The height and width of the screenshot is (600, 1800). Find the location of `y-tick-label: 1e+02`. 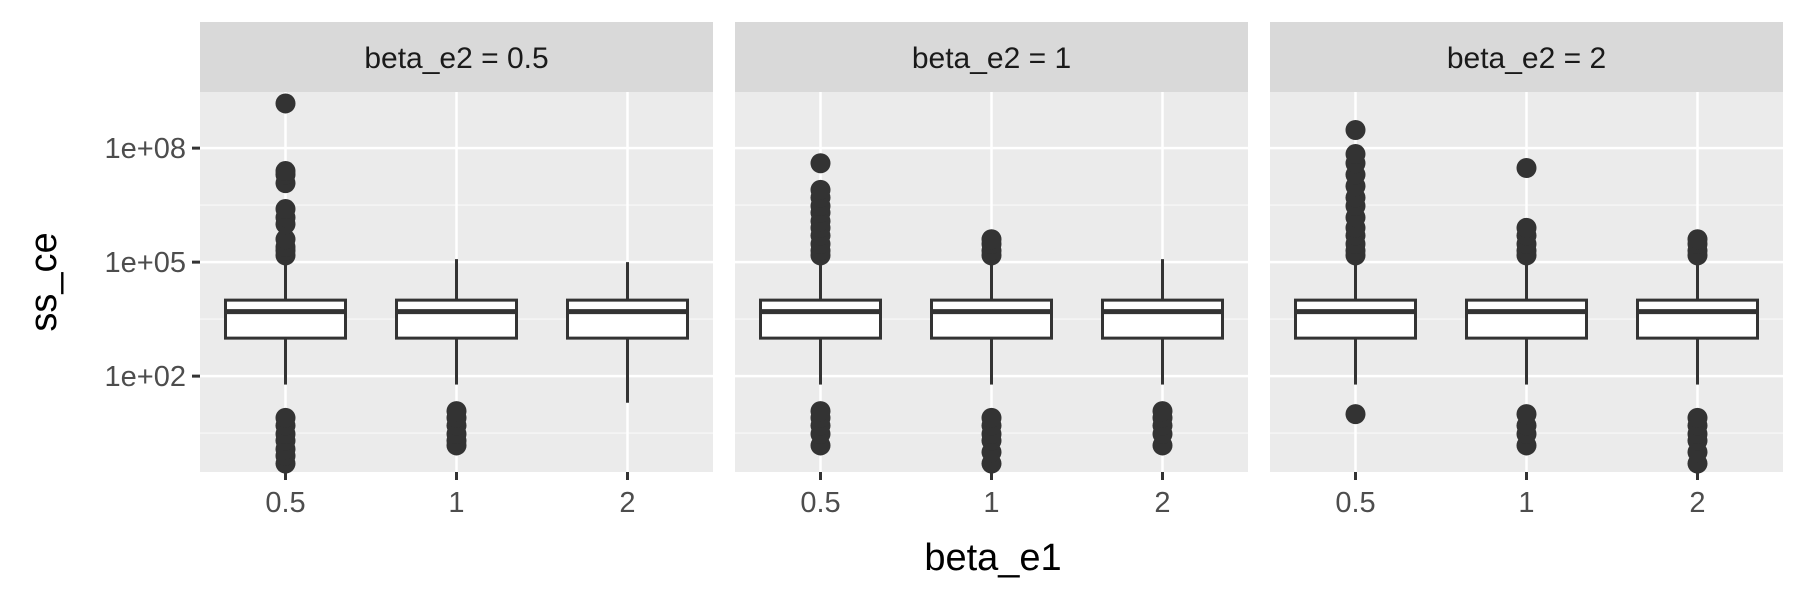

y-tick-label: 1e+02 is located at coordinates (145, 377).